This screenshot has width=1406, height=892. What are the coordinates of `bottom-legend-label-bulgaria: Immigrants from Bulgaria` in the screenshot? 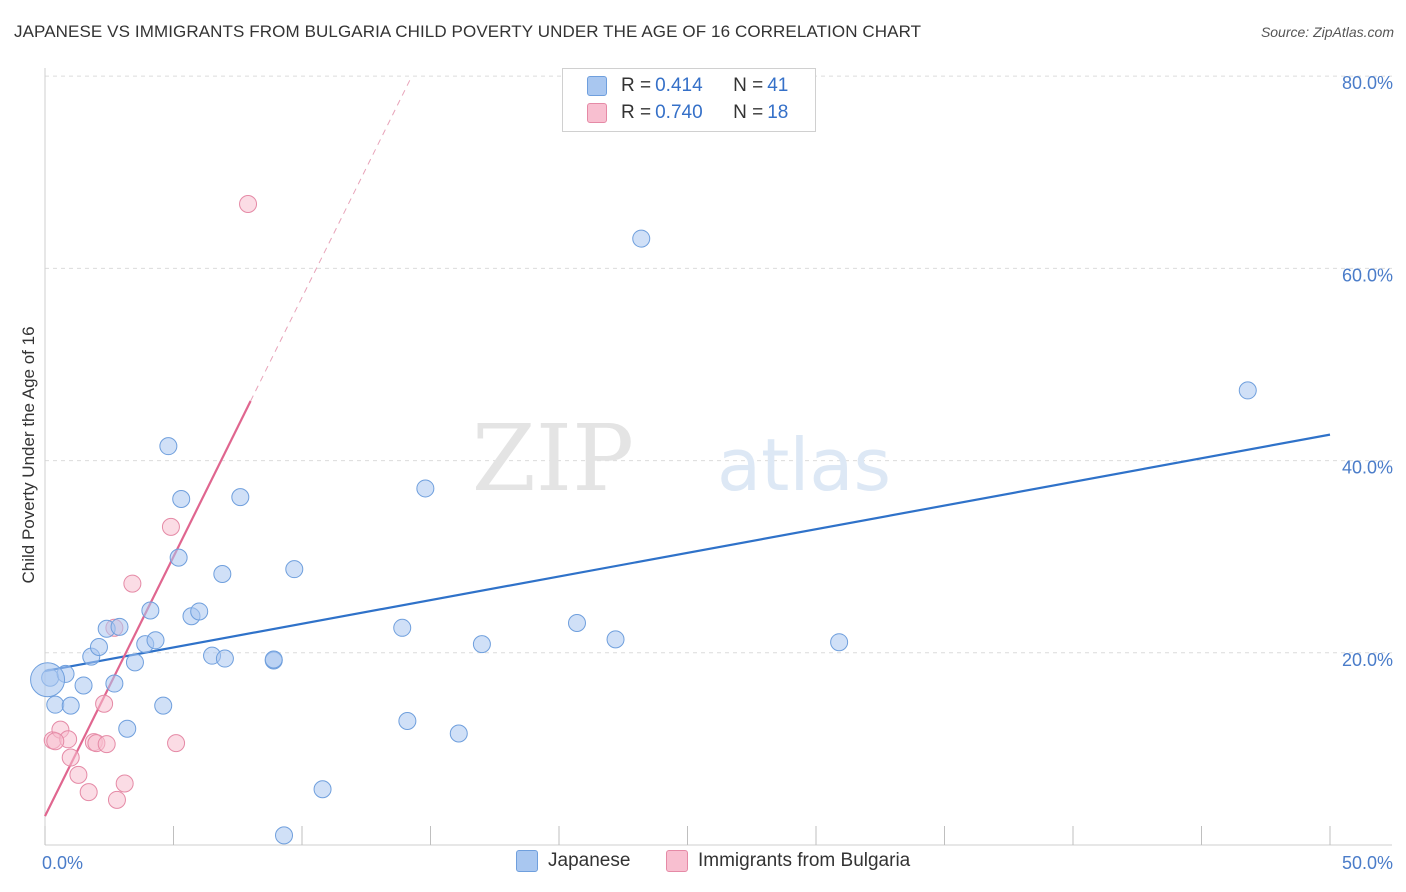 It's located at (804, 860).